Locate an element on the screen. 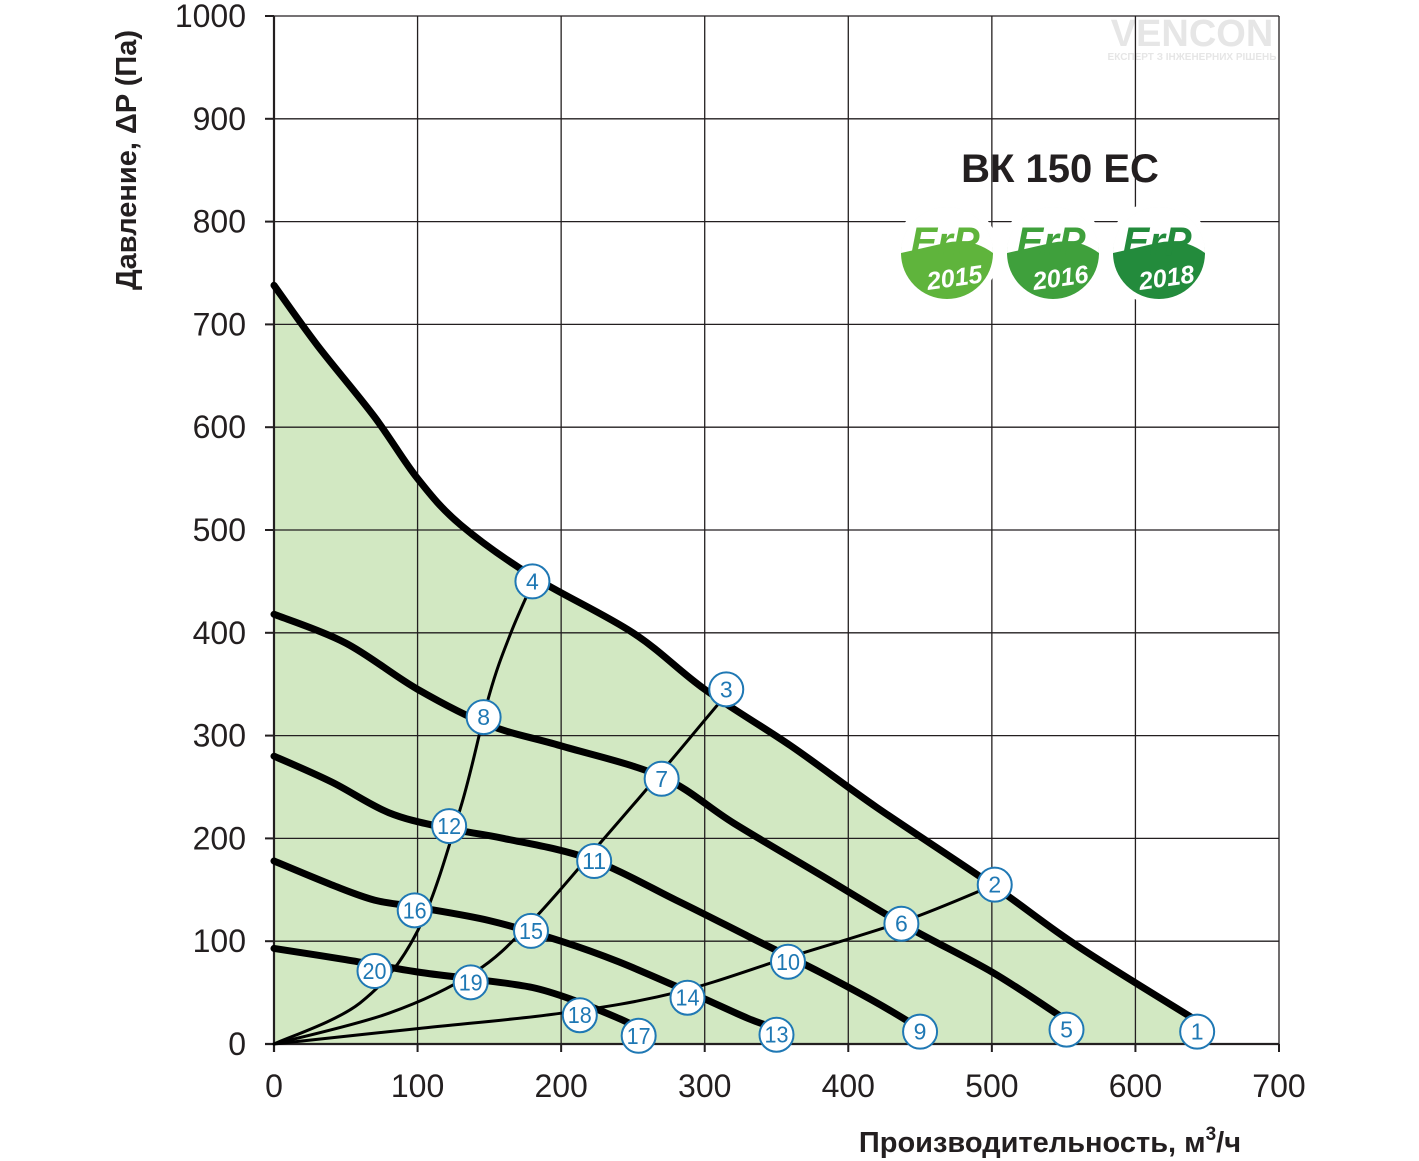  marker-15: 15 is located at coordinates (530, 930).